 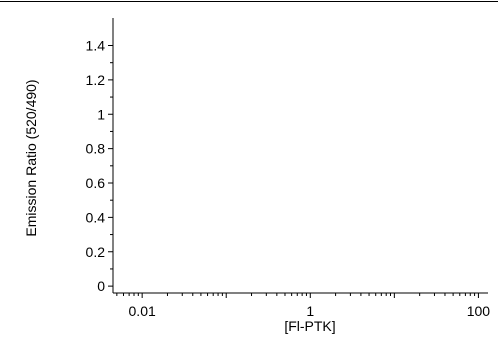 I want to click on y-tick-label: 0.2, so click(x=96, y=252).